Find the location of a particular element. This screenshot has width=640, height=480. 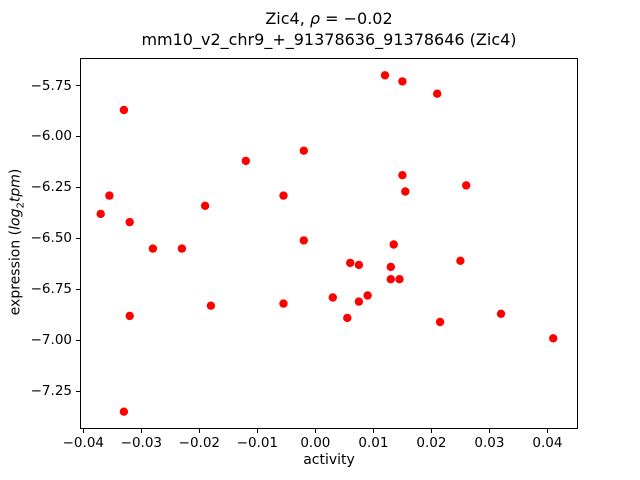

y-tick-label: −6.50 is located at coordinates (51, 238).